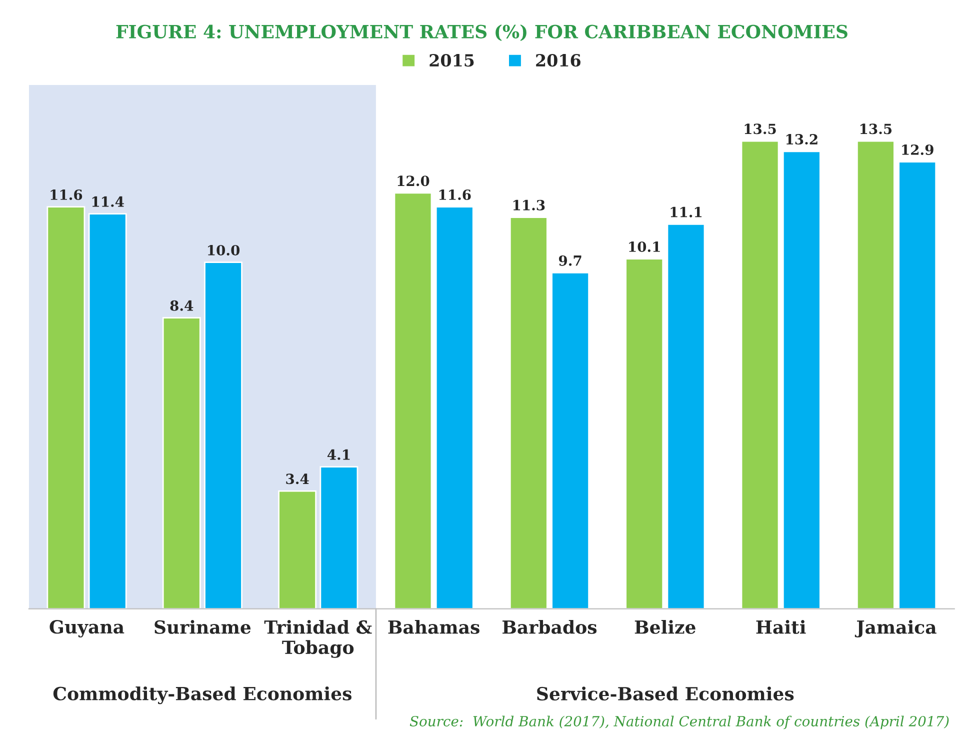  Describe the element at coordinates (686, 212) in the screenshot. I see `data-label: 11.1` at that location.